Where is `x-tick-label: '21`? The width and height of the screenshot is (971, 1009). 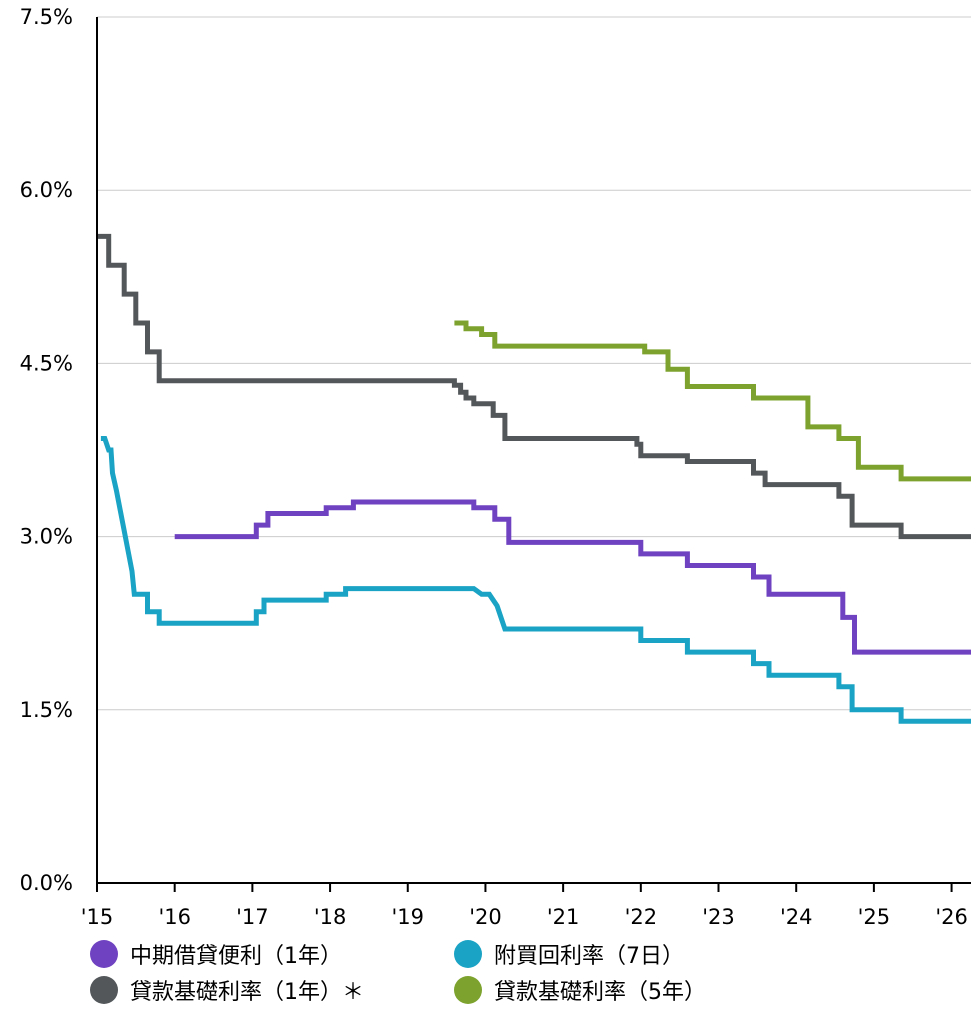 x-tick-label: '21 is located at coordinates (563, 917).